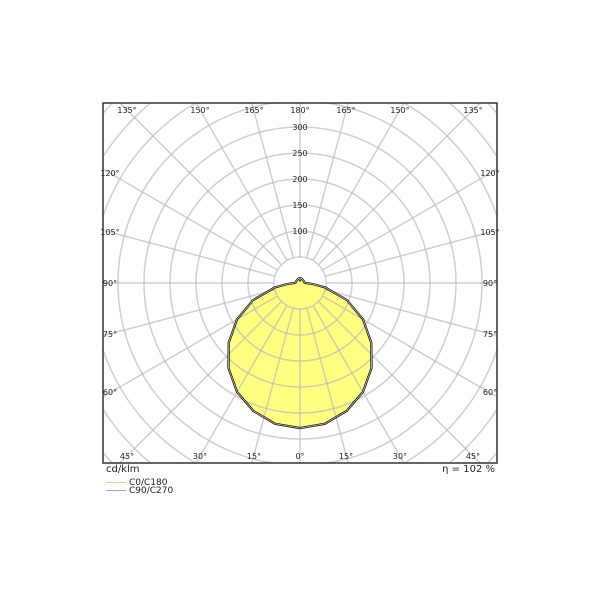 The width and height of the screenshot is (600, 600). Describe the element at coordinates (299, 205) in the screenshot. I see `radial-tick-label: 150` at that location.